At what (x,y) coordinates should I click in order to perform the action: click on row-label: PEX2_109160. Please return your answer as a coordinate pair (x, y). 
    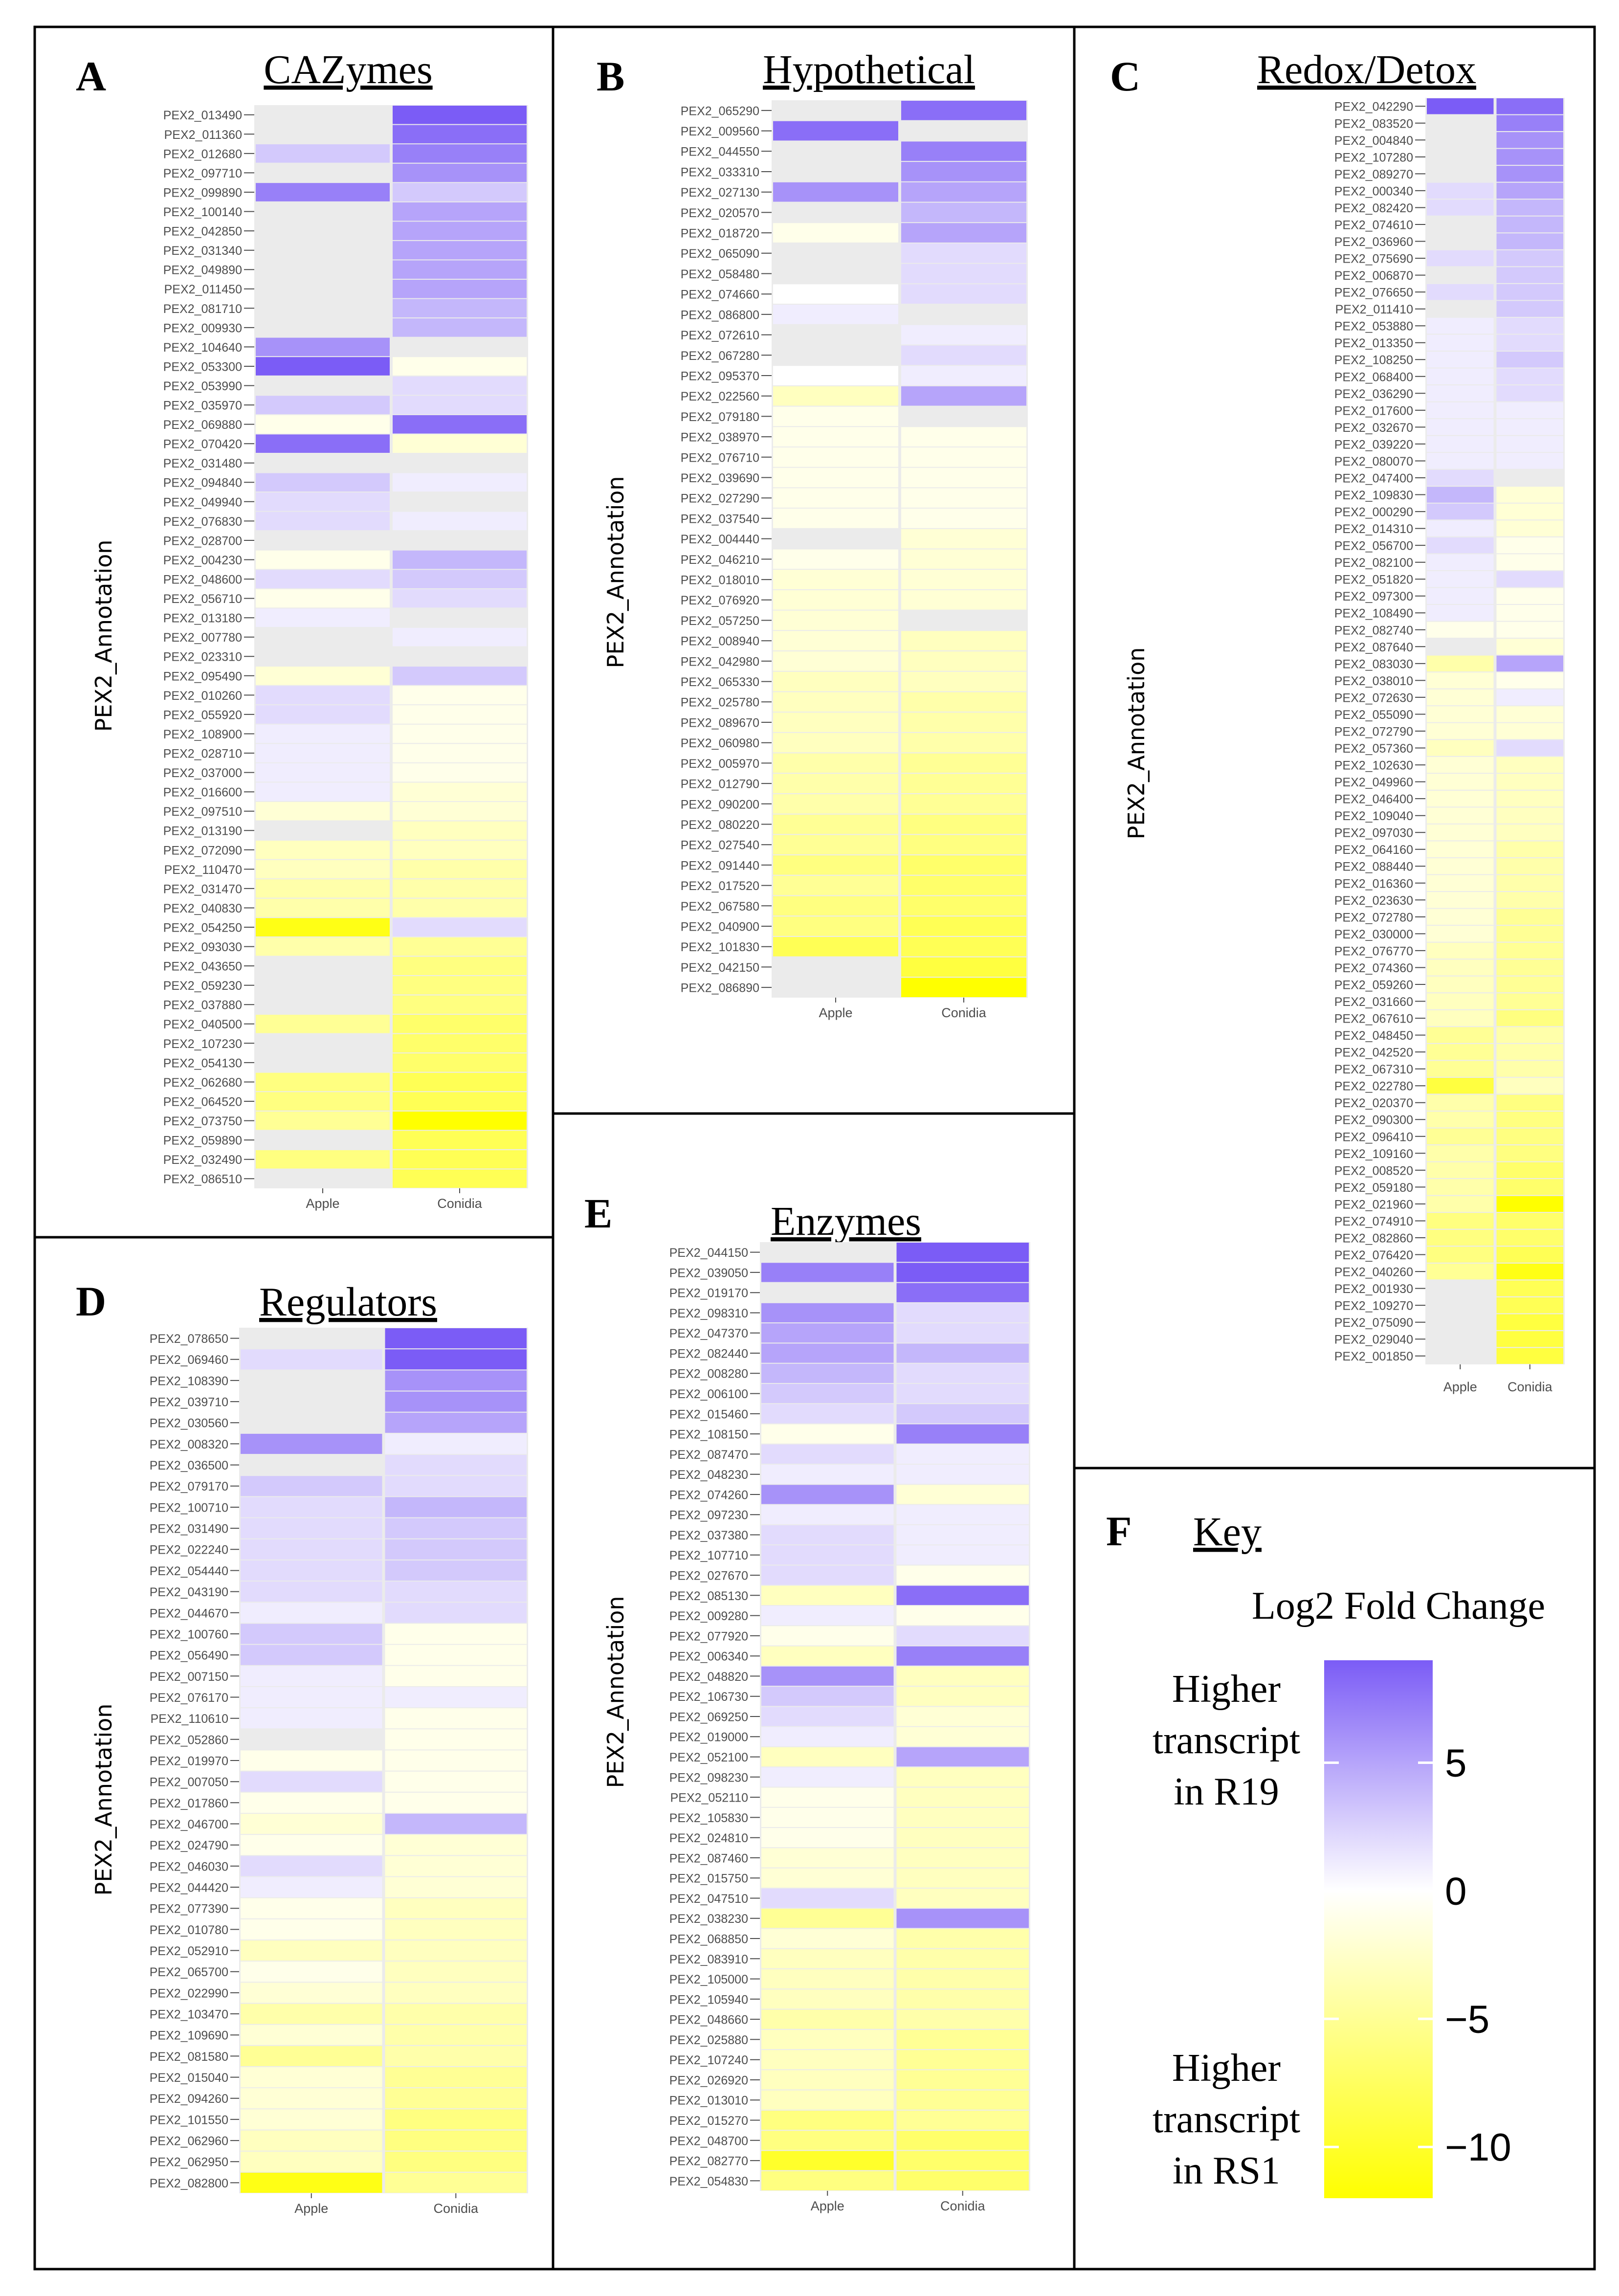
    Looking at the image, I should click on (1373, 1154).